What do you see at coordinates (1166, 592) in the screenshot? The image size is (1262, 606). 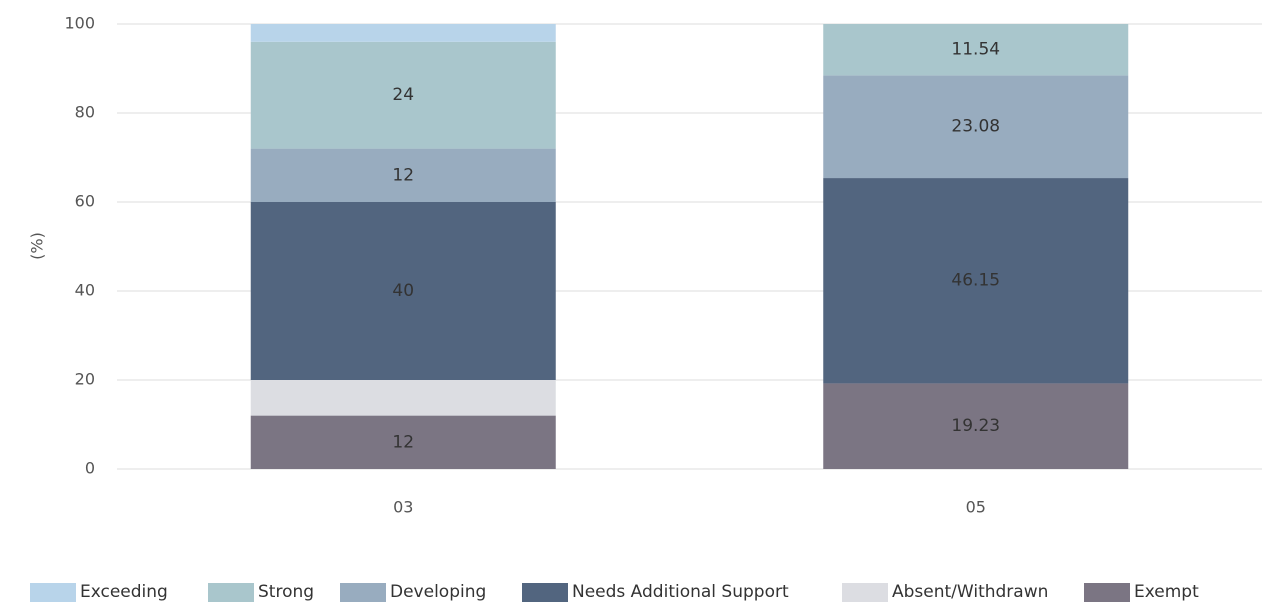 I see `legend-label: Exempt` at bounding box center [1166, 592].